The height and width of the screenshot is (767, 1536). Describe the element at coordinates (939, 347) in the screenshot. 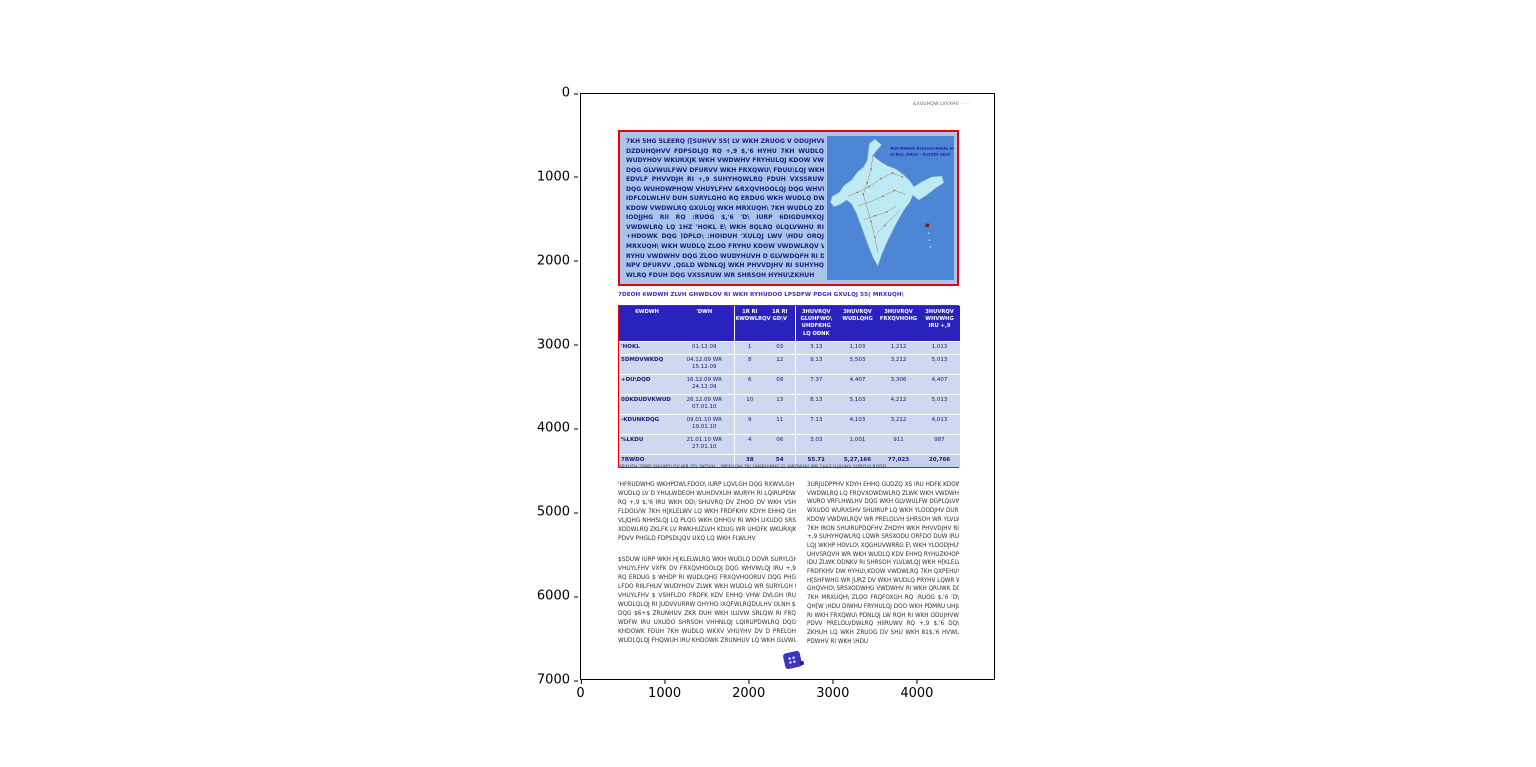

I see `cell-tested: 1,013` at that location.